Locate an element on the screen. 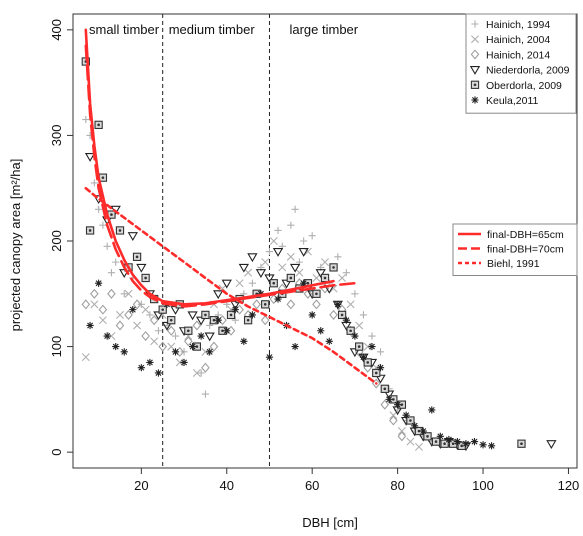 Image resolution: width=583 pixels, height=536 pixels. x-tick-label: 100 is located at coordinates (483, 485).